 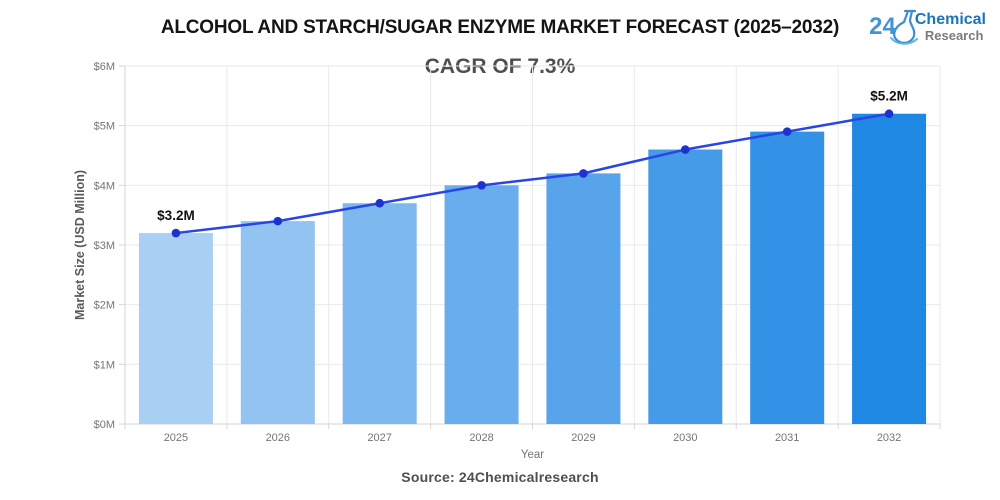 What do you see at coordinates (104, 425) in the screenshot?
I see `y-tick-label: $0M` at bounding box center [104, 425].